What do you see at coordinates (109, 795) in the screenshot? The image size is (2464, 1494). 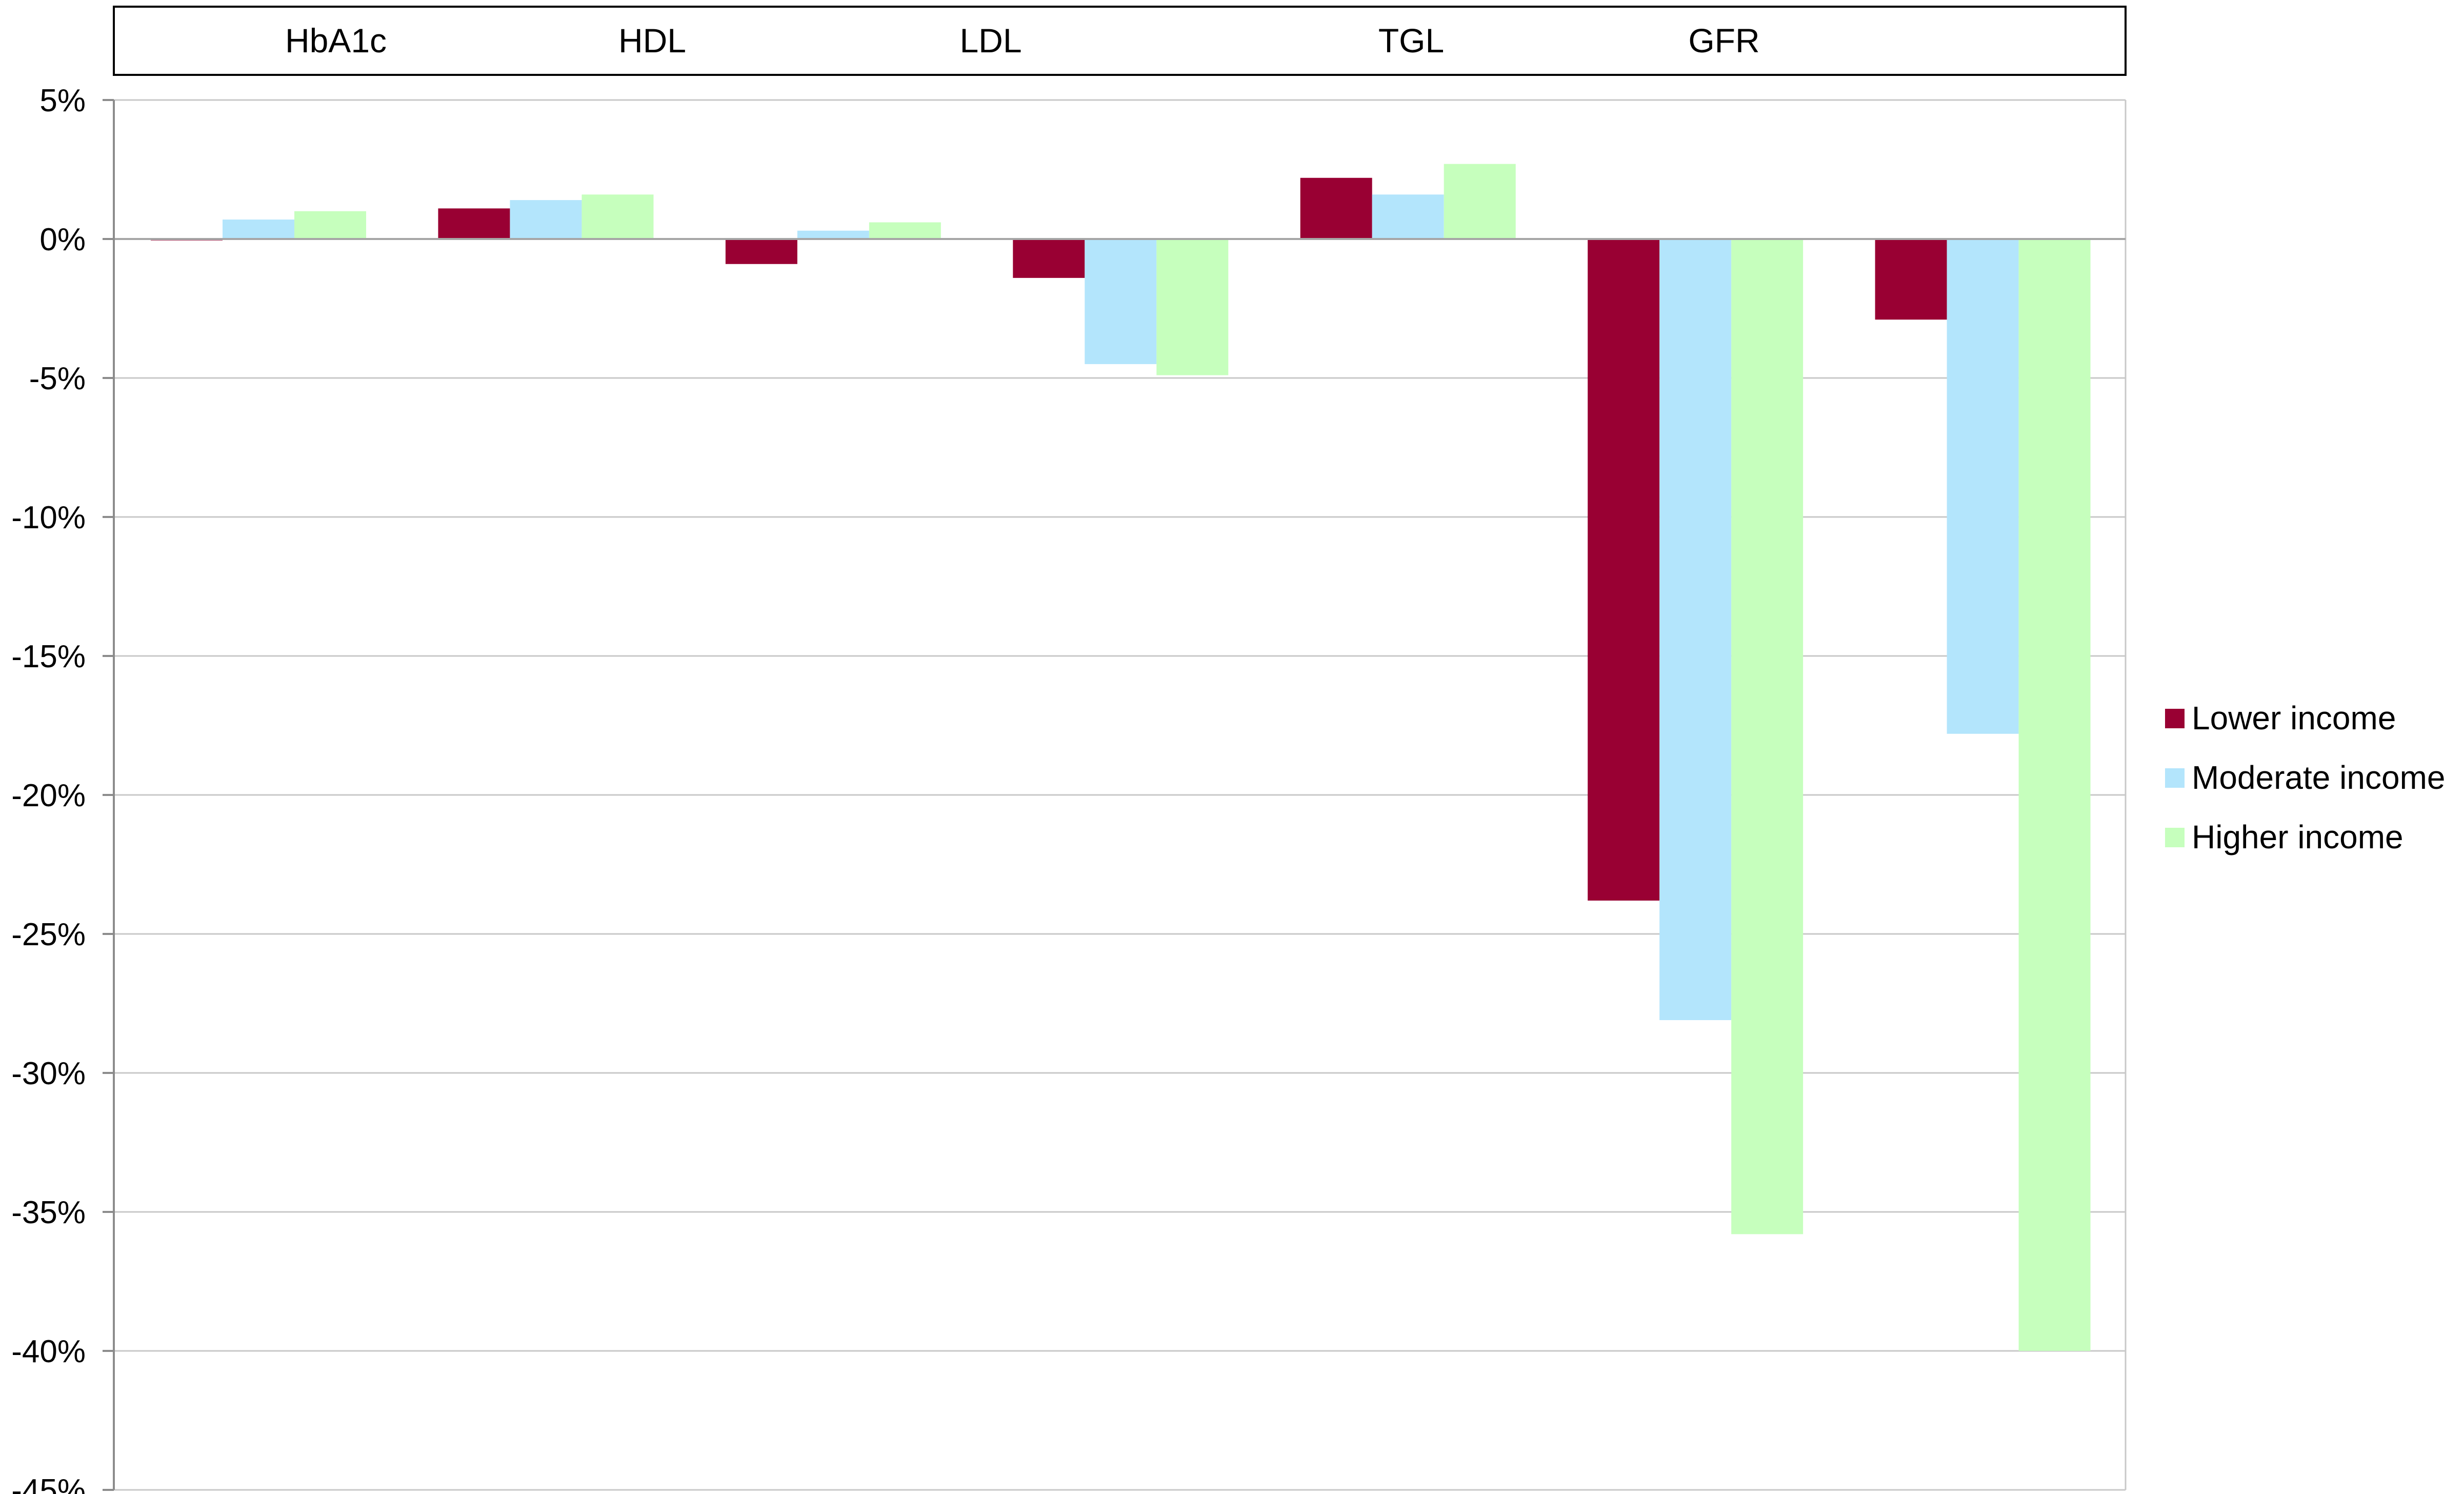 I see `y-axis` at bounding box center [109, 795].